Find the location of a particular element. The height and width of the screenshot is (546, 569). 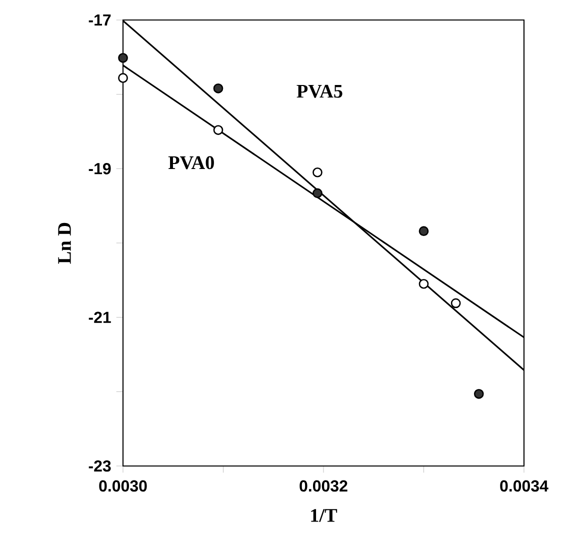

y-tick-label: -19 is located at coordinates (99, 168).